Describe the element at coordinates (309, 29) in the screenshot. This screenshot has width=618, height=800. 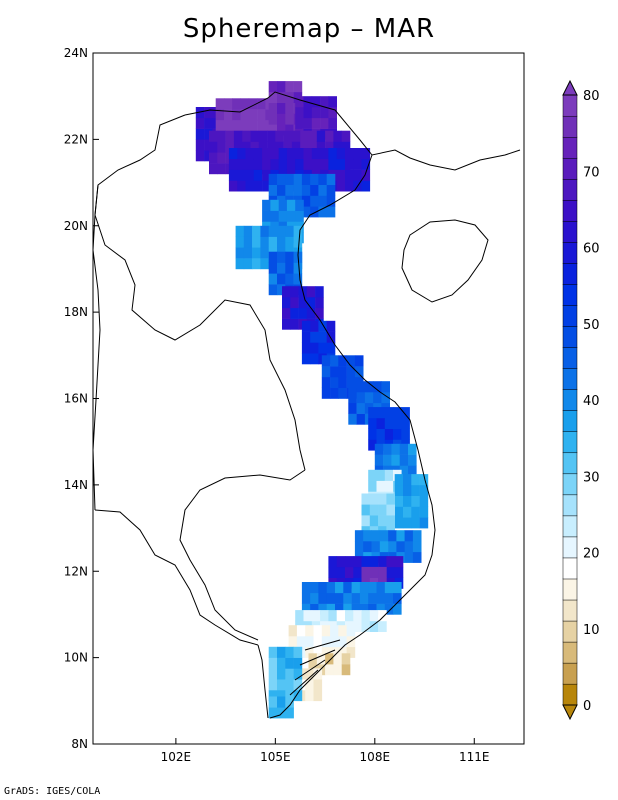
I see `map-title: Spheremap – MAR` at that location.